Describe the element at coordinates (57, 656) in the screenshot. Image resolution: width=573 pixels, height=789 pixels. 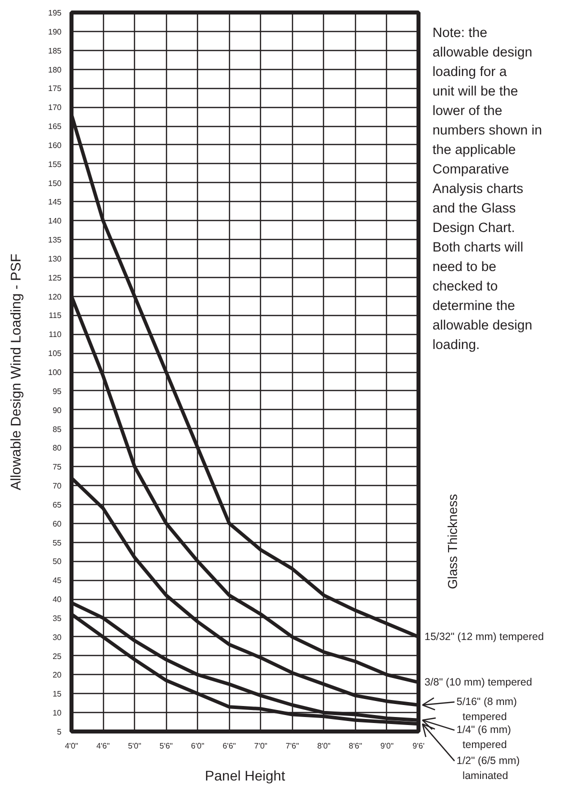
I see `y-tick-label: 25` at that location.